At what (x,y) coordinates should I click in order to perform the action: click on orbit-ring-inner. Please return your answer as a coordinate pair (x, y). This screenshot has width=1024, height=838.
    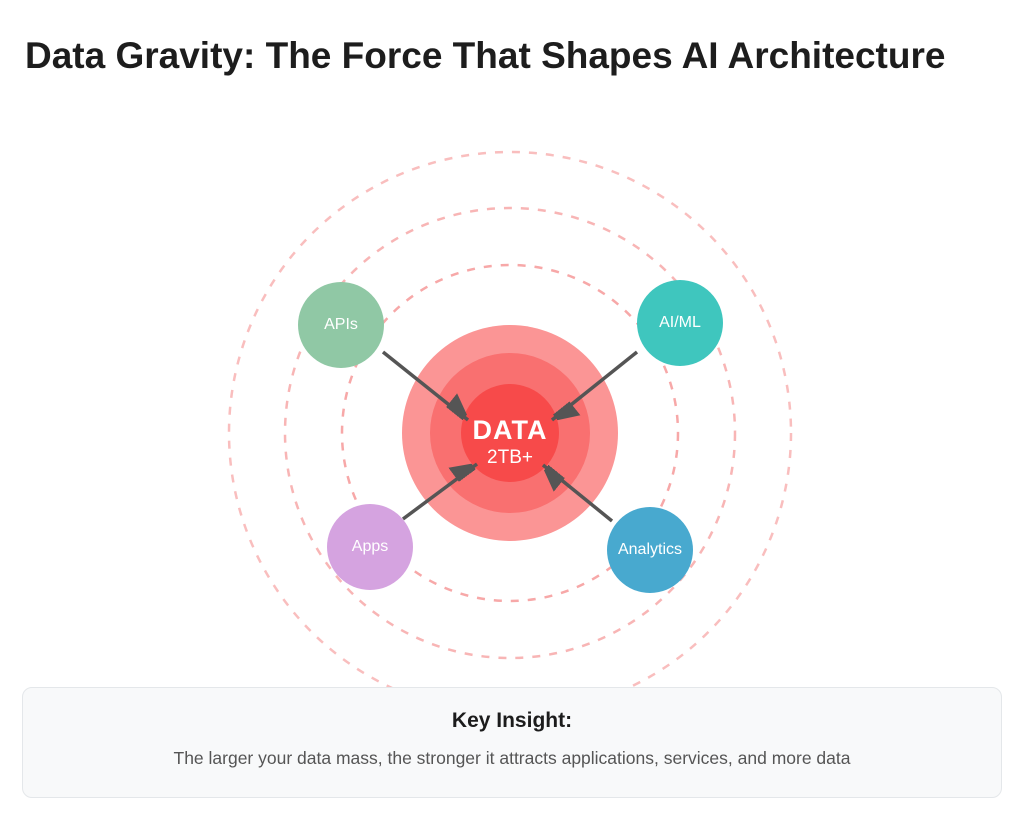
    Looking at the image, I should click on (510, 433).